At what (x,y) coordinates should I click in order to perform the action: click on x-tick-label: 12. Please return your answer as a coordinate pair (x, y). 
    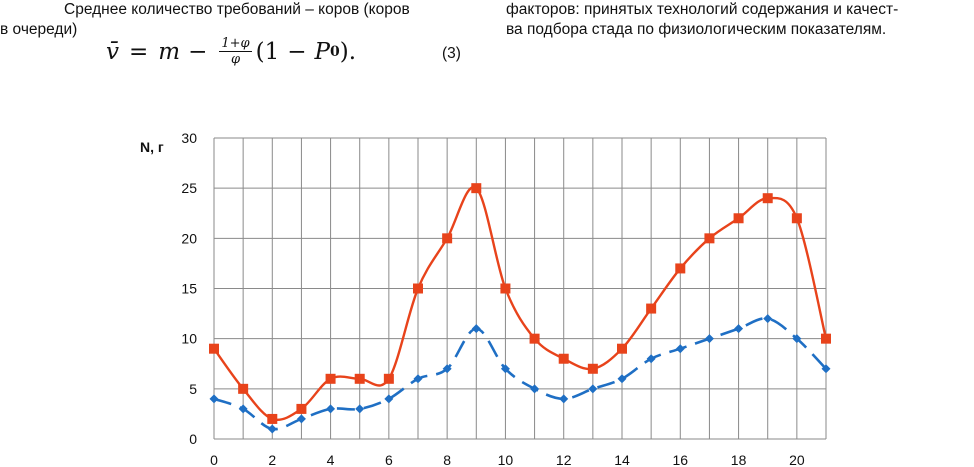
    Looking at the image, I should click on (564, 459).